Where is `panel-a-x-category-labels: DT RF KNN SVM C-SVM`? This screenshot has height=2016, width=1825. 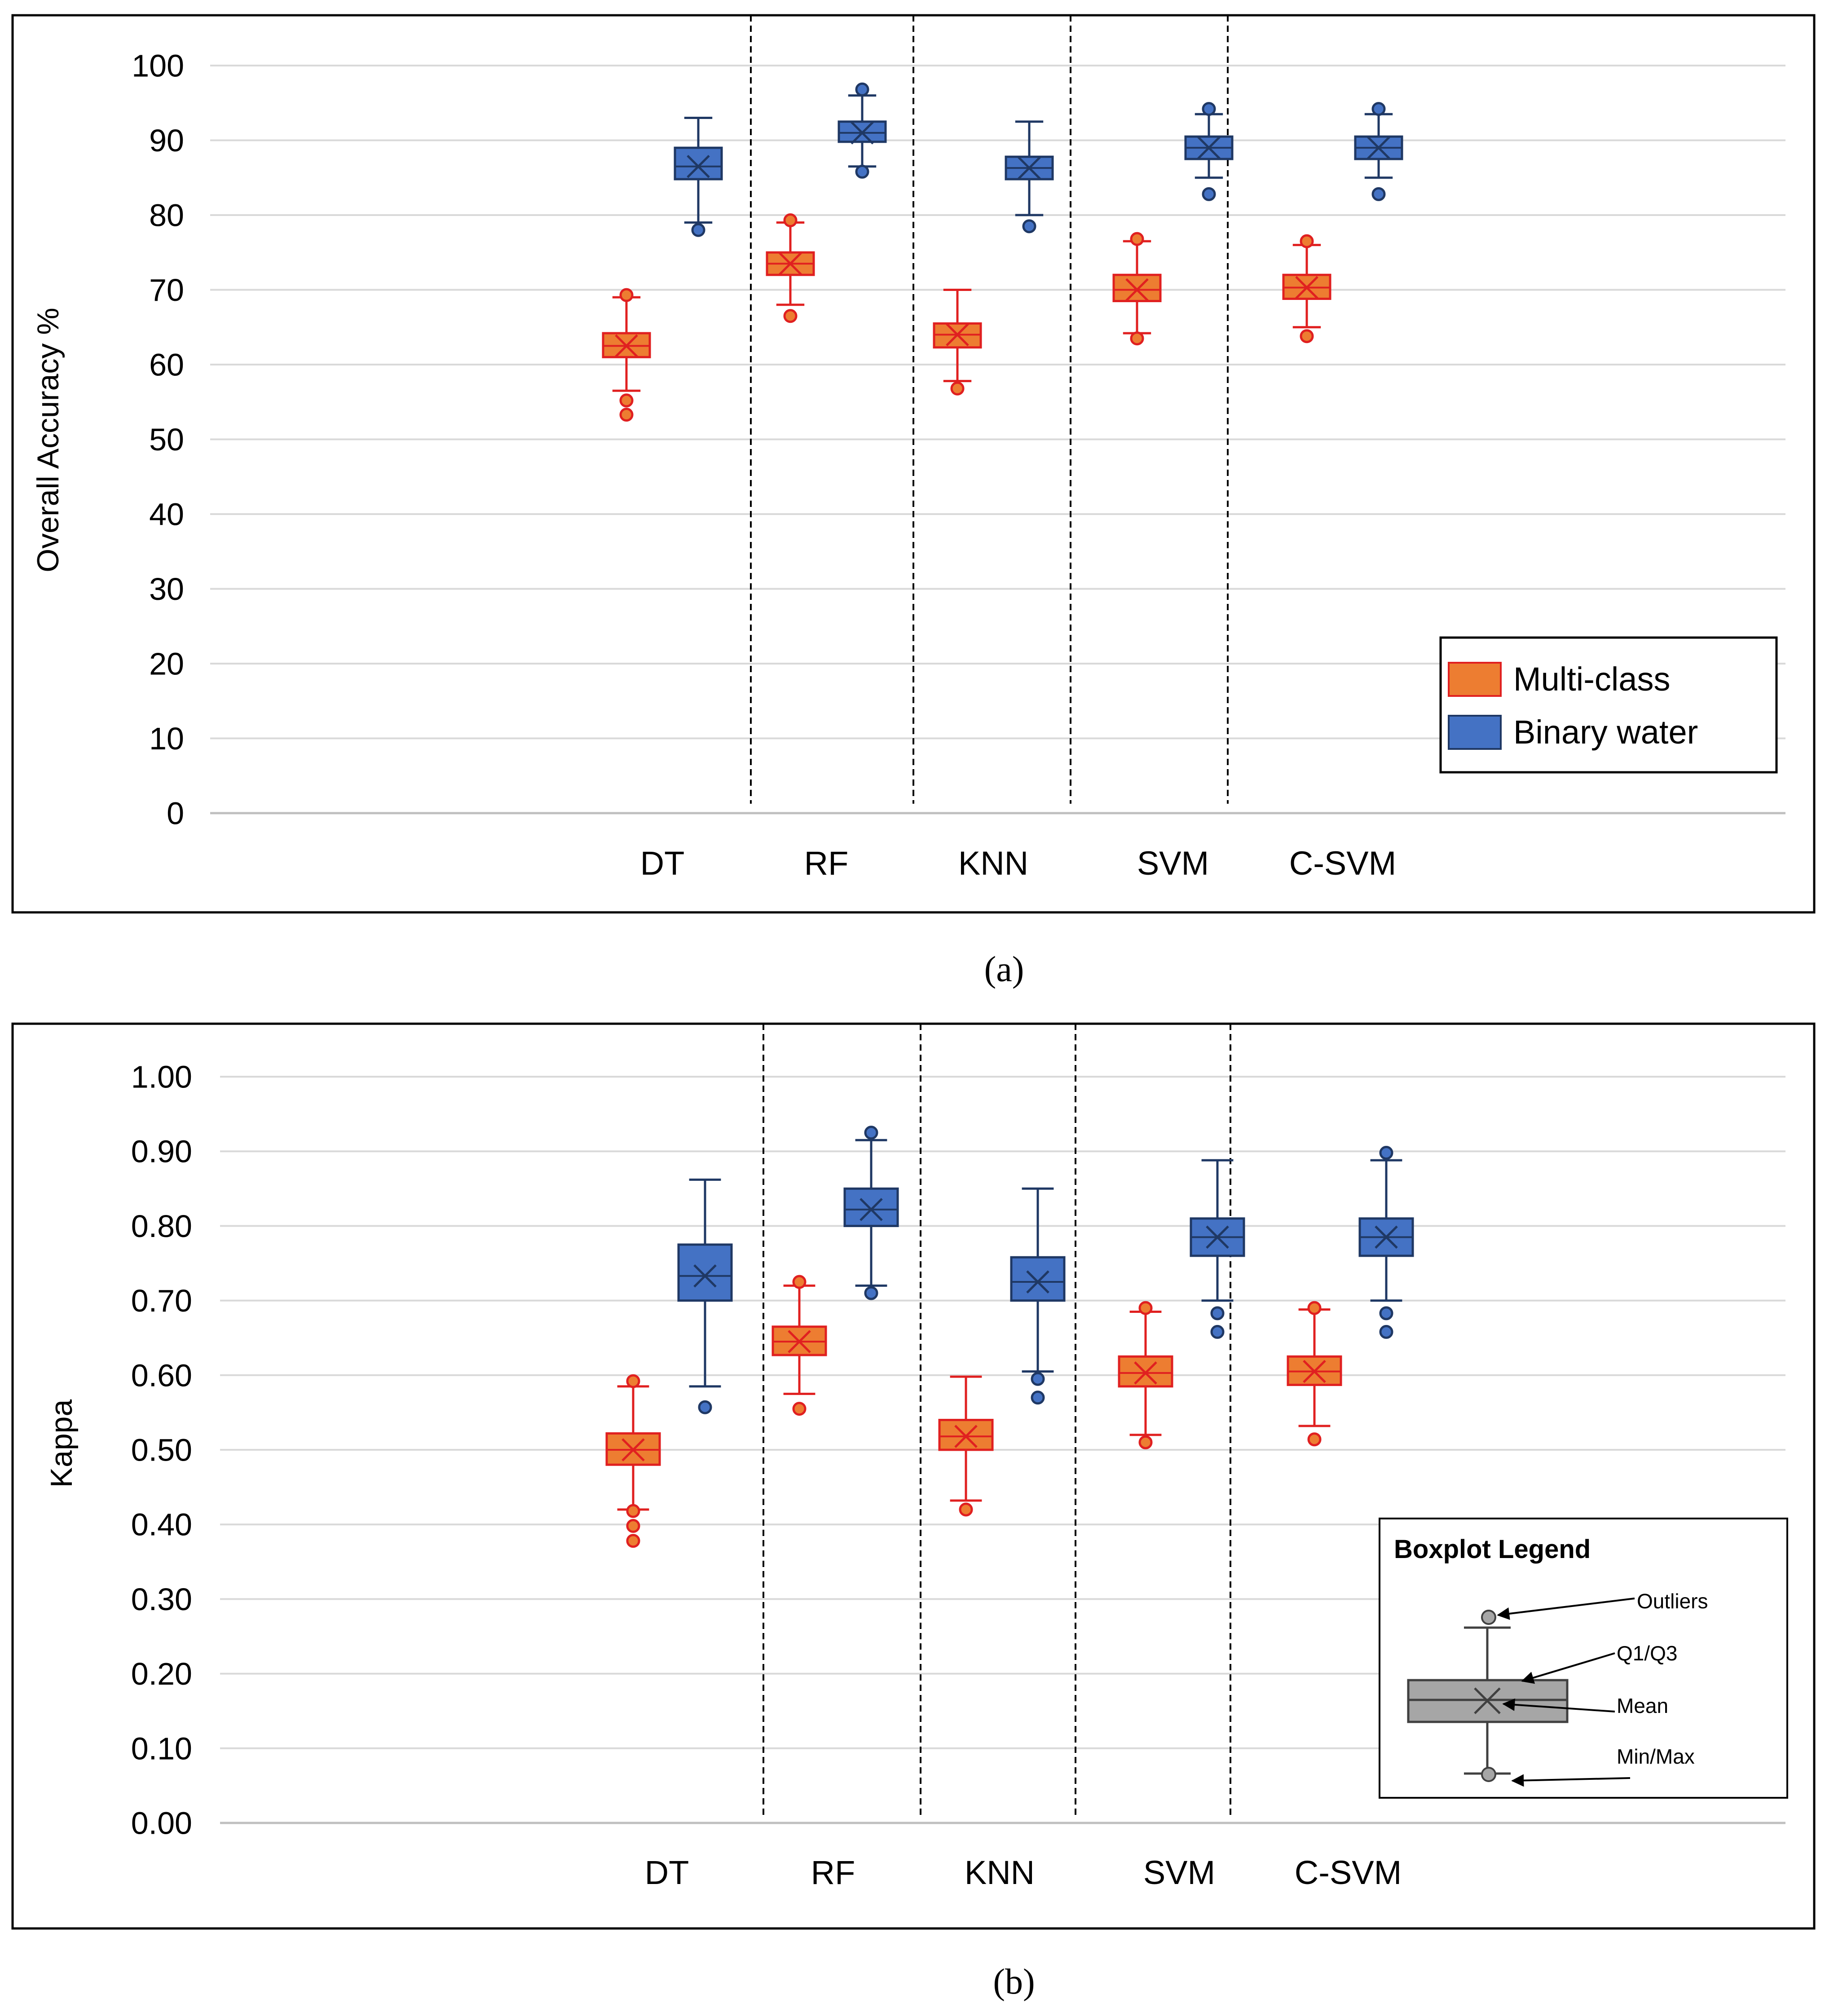
panel-a-x-category-labels: DT RF KNN SVM C-SVM is located at coordinates (1018, 863).